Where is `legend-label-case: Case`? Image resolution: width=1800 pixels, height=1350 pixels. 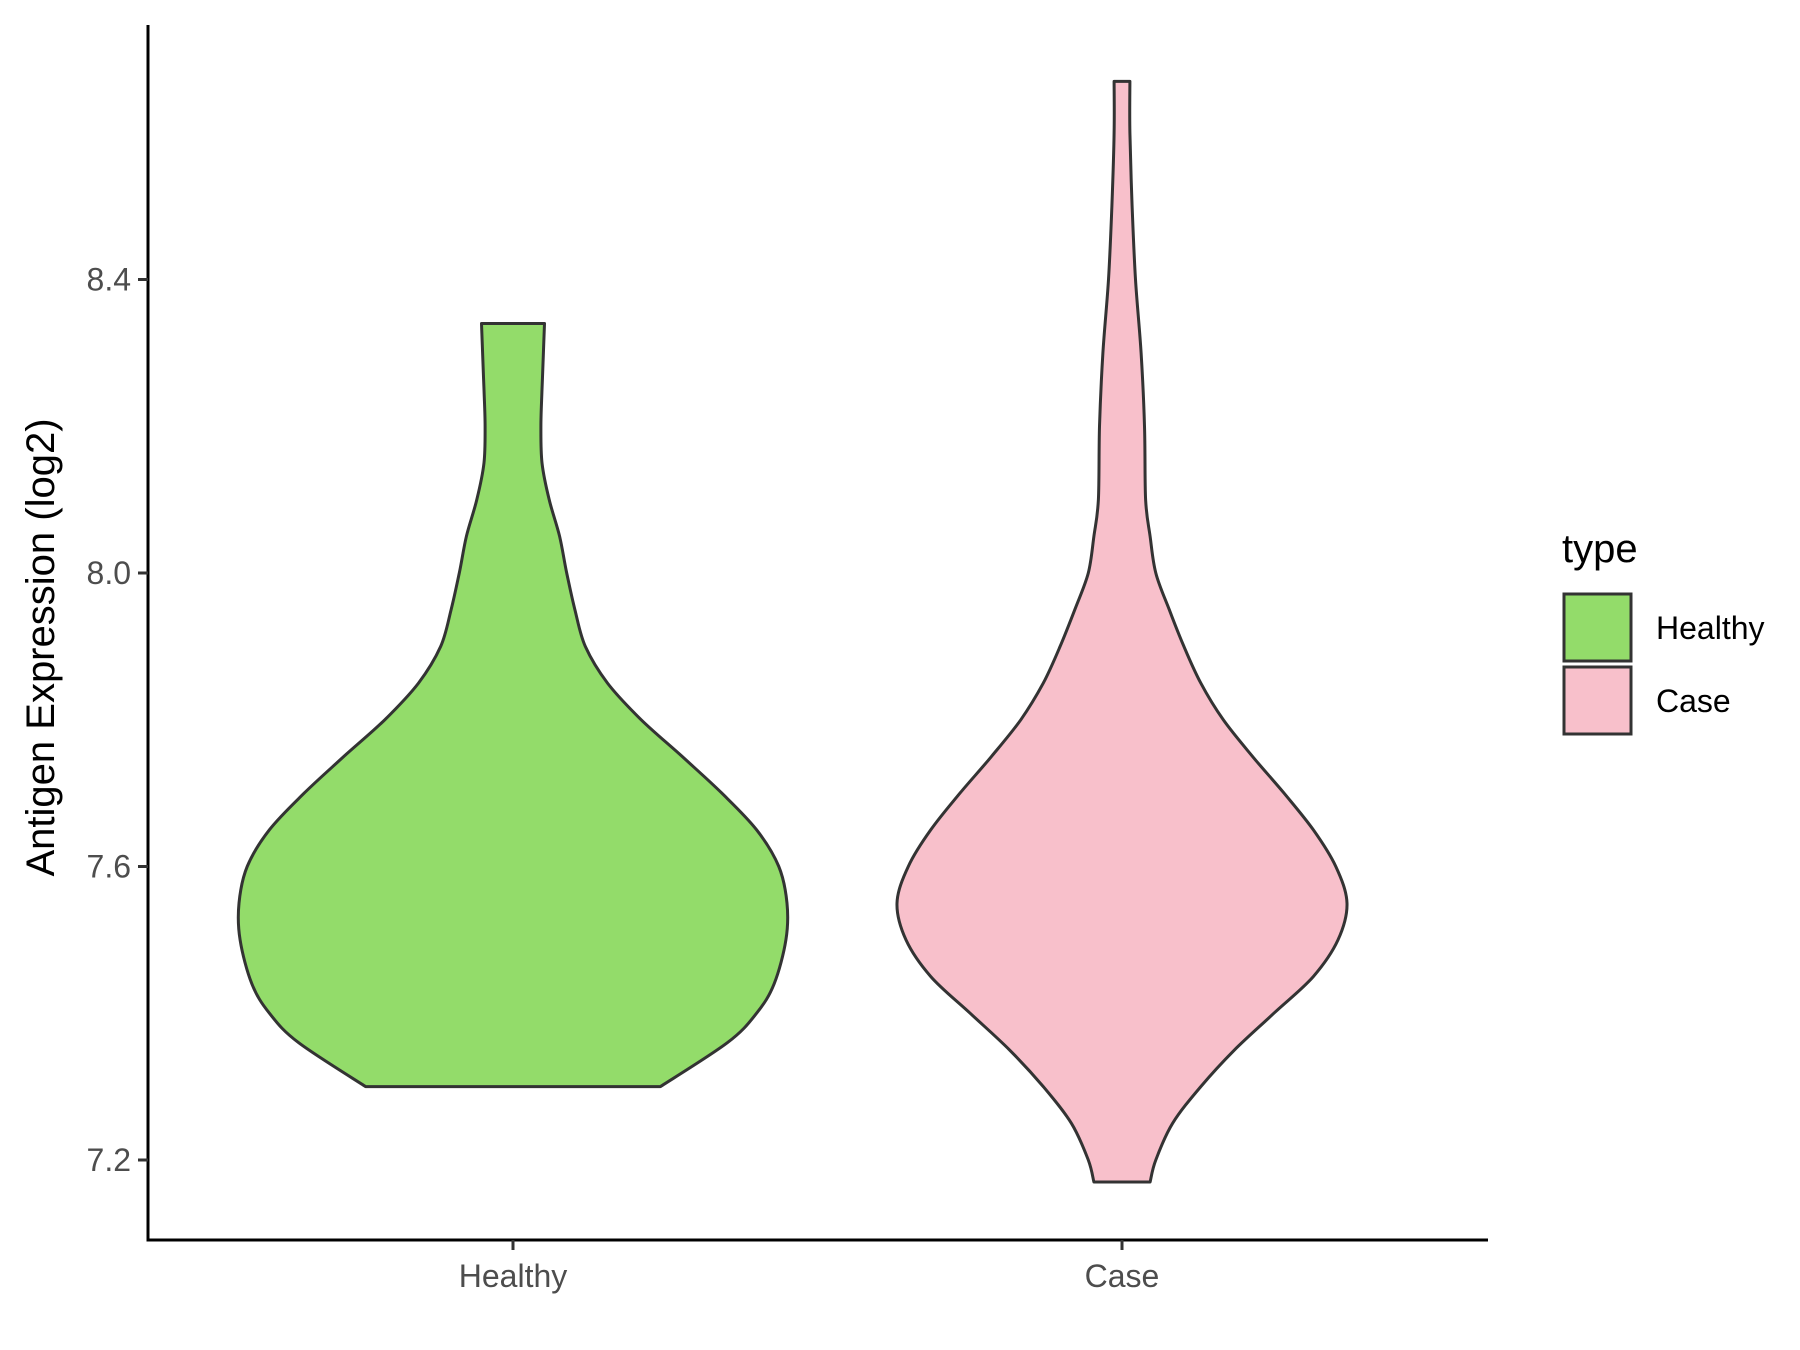
legend-label-case: Case is located at coordinates (1693, 701).